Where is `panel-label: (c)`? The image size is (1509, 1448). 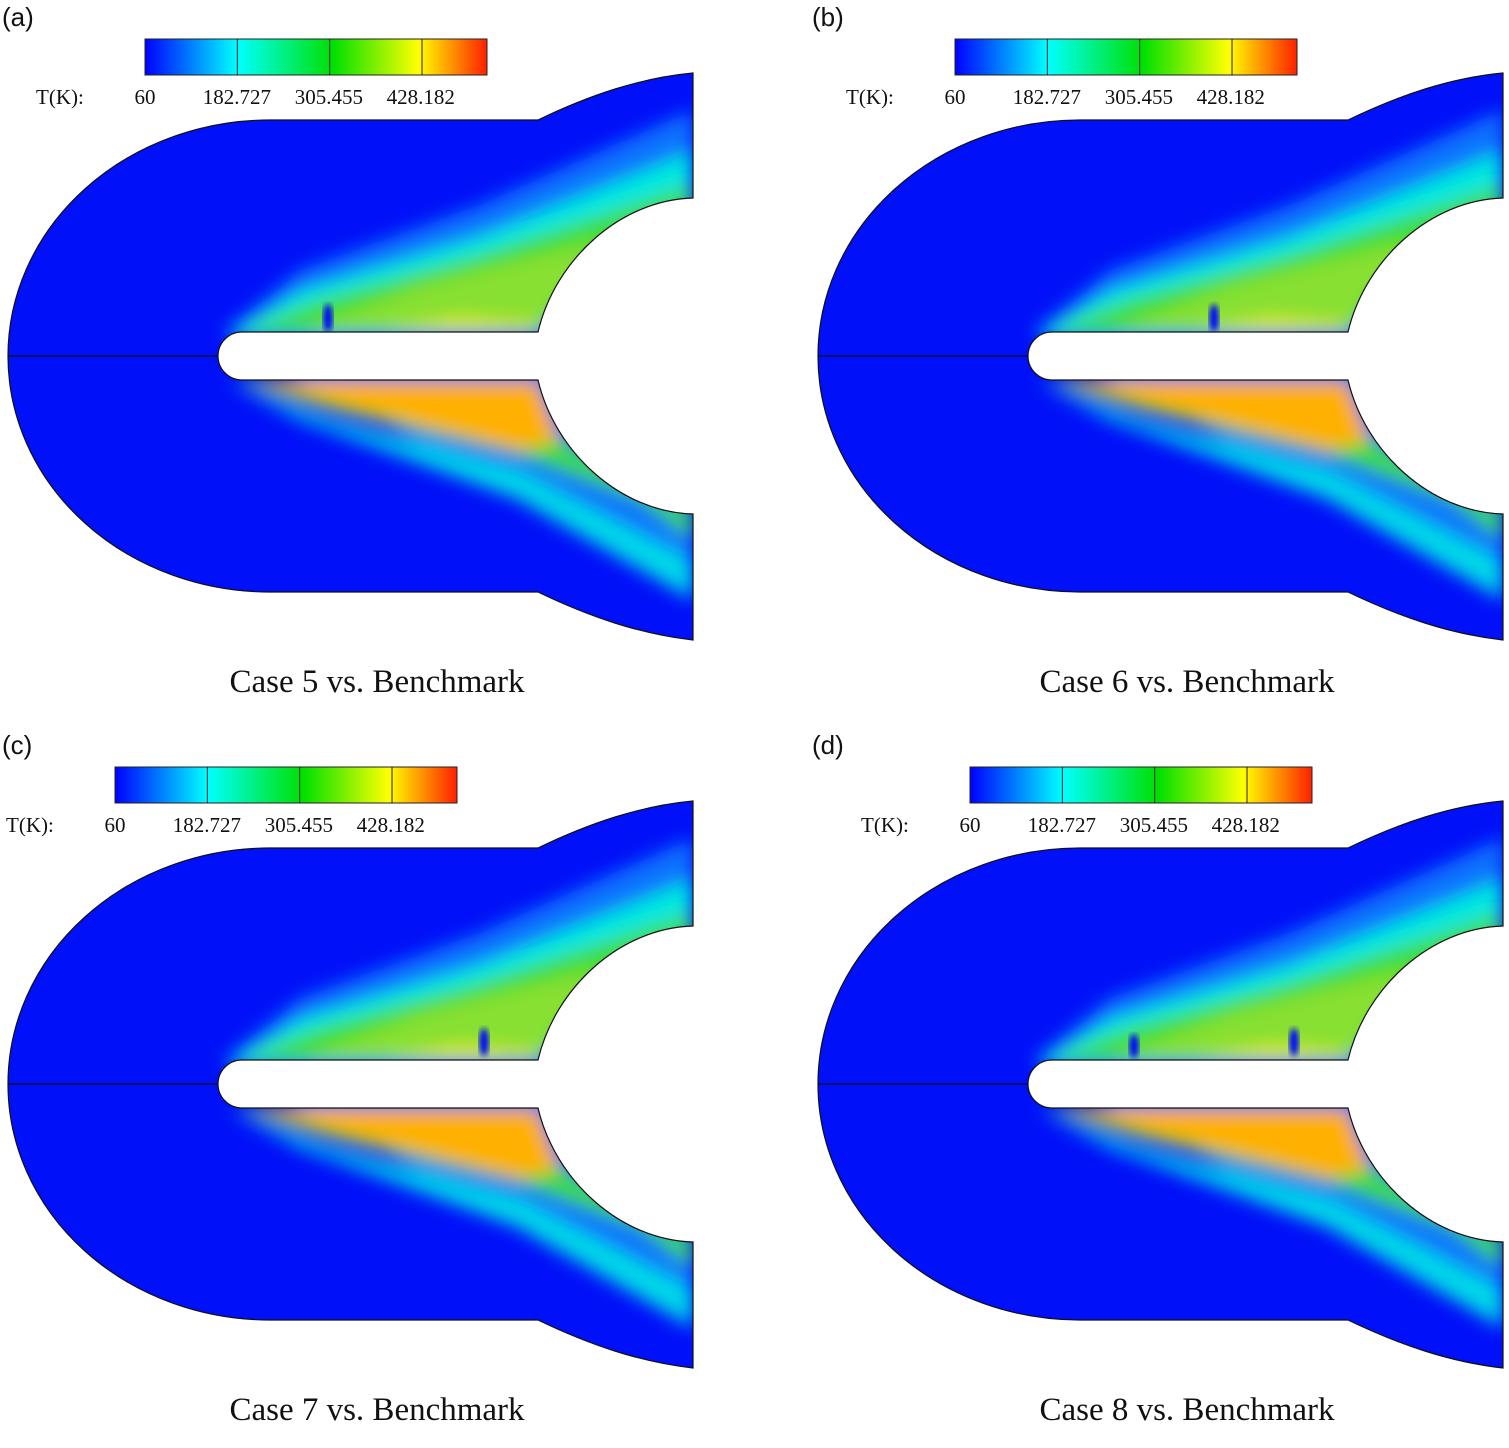
panel-label: (c) is located at coordinates (17, 745).